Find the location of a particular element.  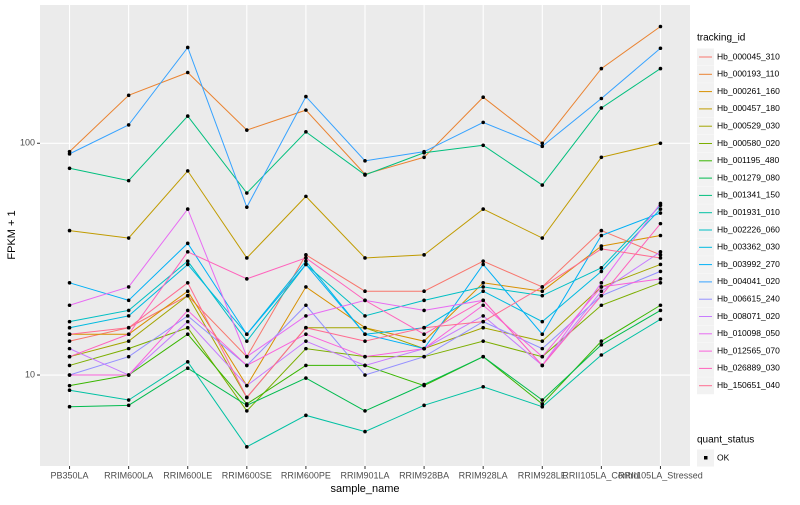

legend-label: Hb_000457_180 is located at coordinates (748, 108).